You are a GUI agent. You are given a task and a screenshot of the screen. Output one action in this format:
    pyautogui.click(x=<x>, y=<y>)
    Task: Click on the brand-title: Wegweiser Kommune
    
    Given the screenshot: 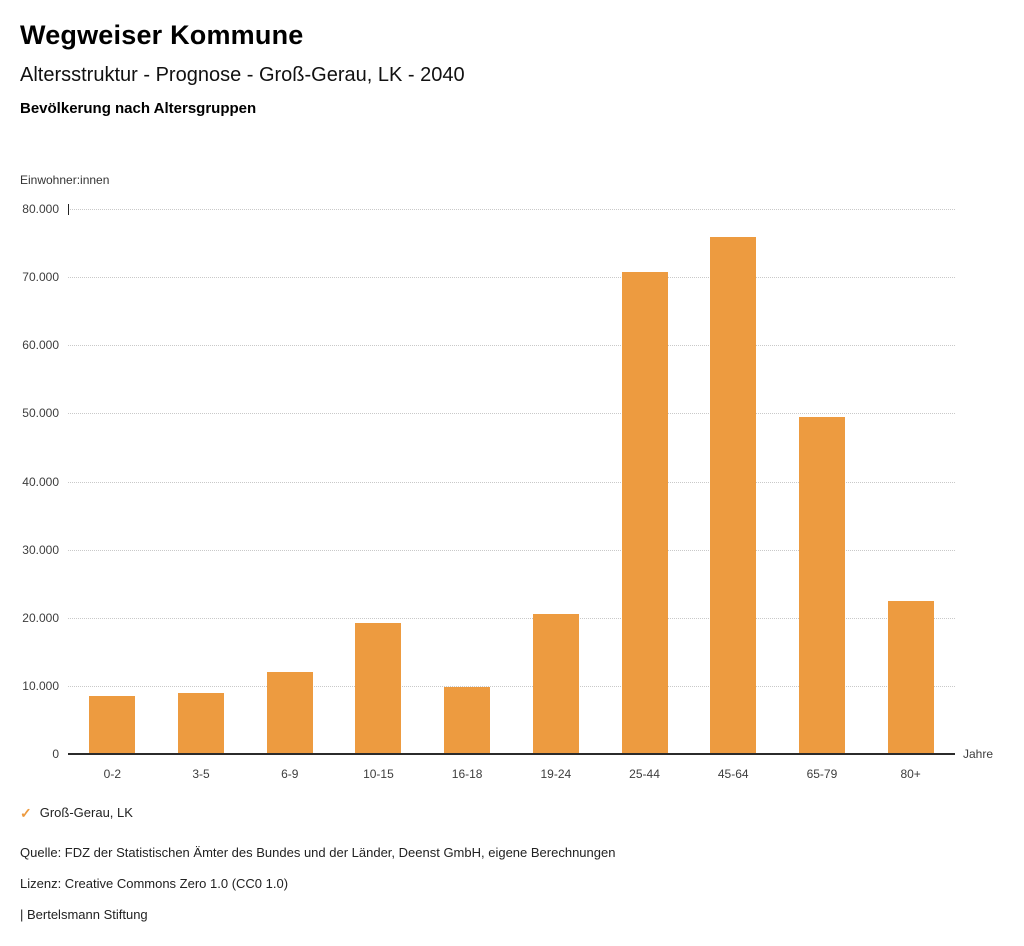 What is the action you would take?
    pyautogui.click(x=162, y=35)
    